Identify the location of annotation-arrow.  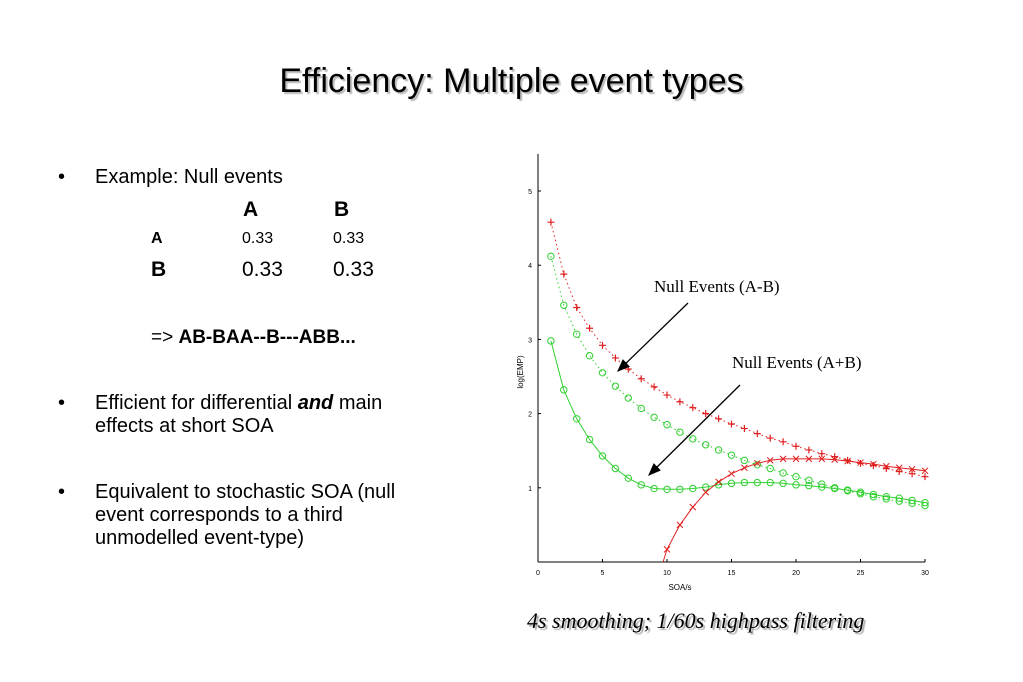
(653, 337).